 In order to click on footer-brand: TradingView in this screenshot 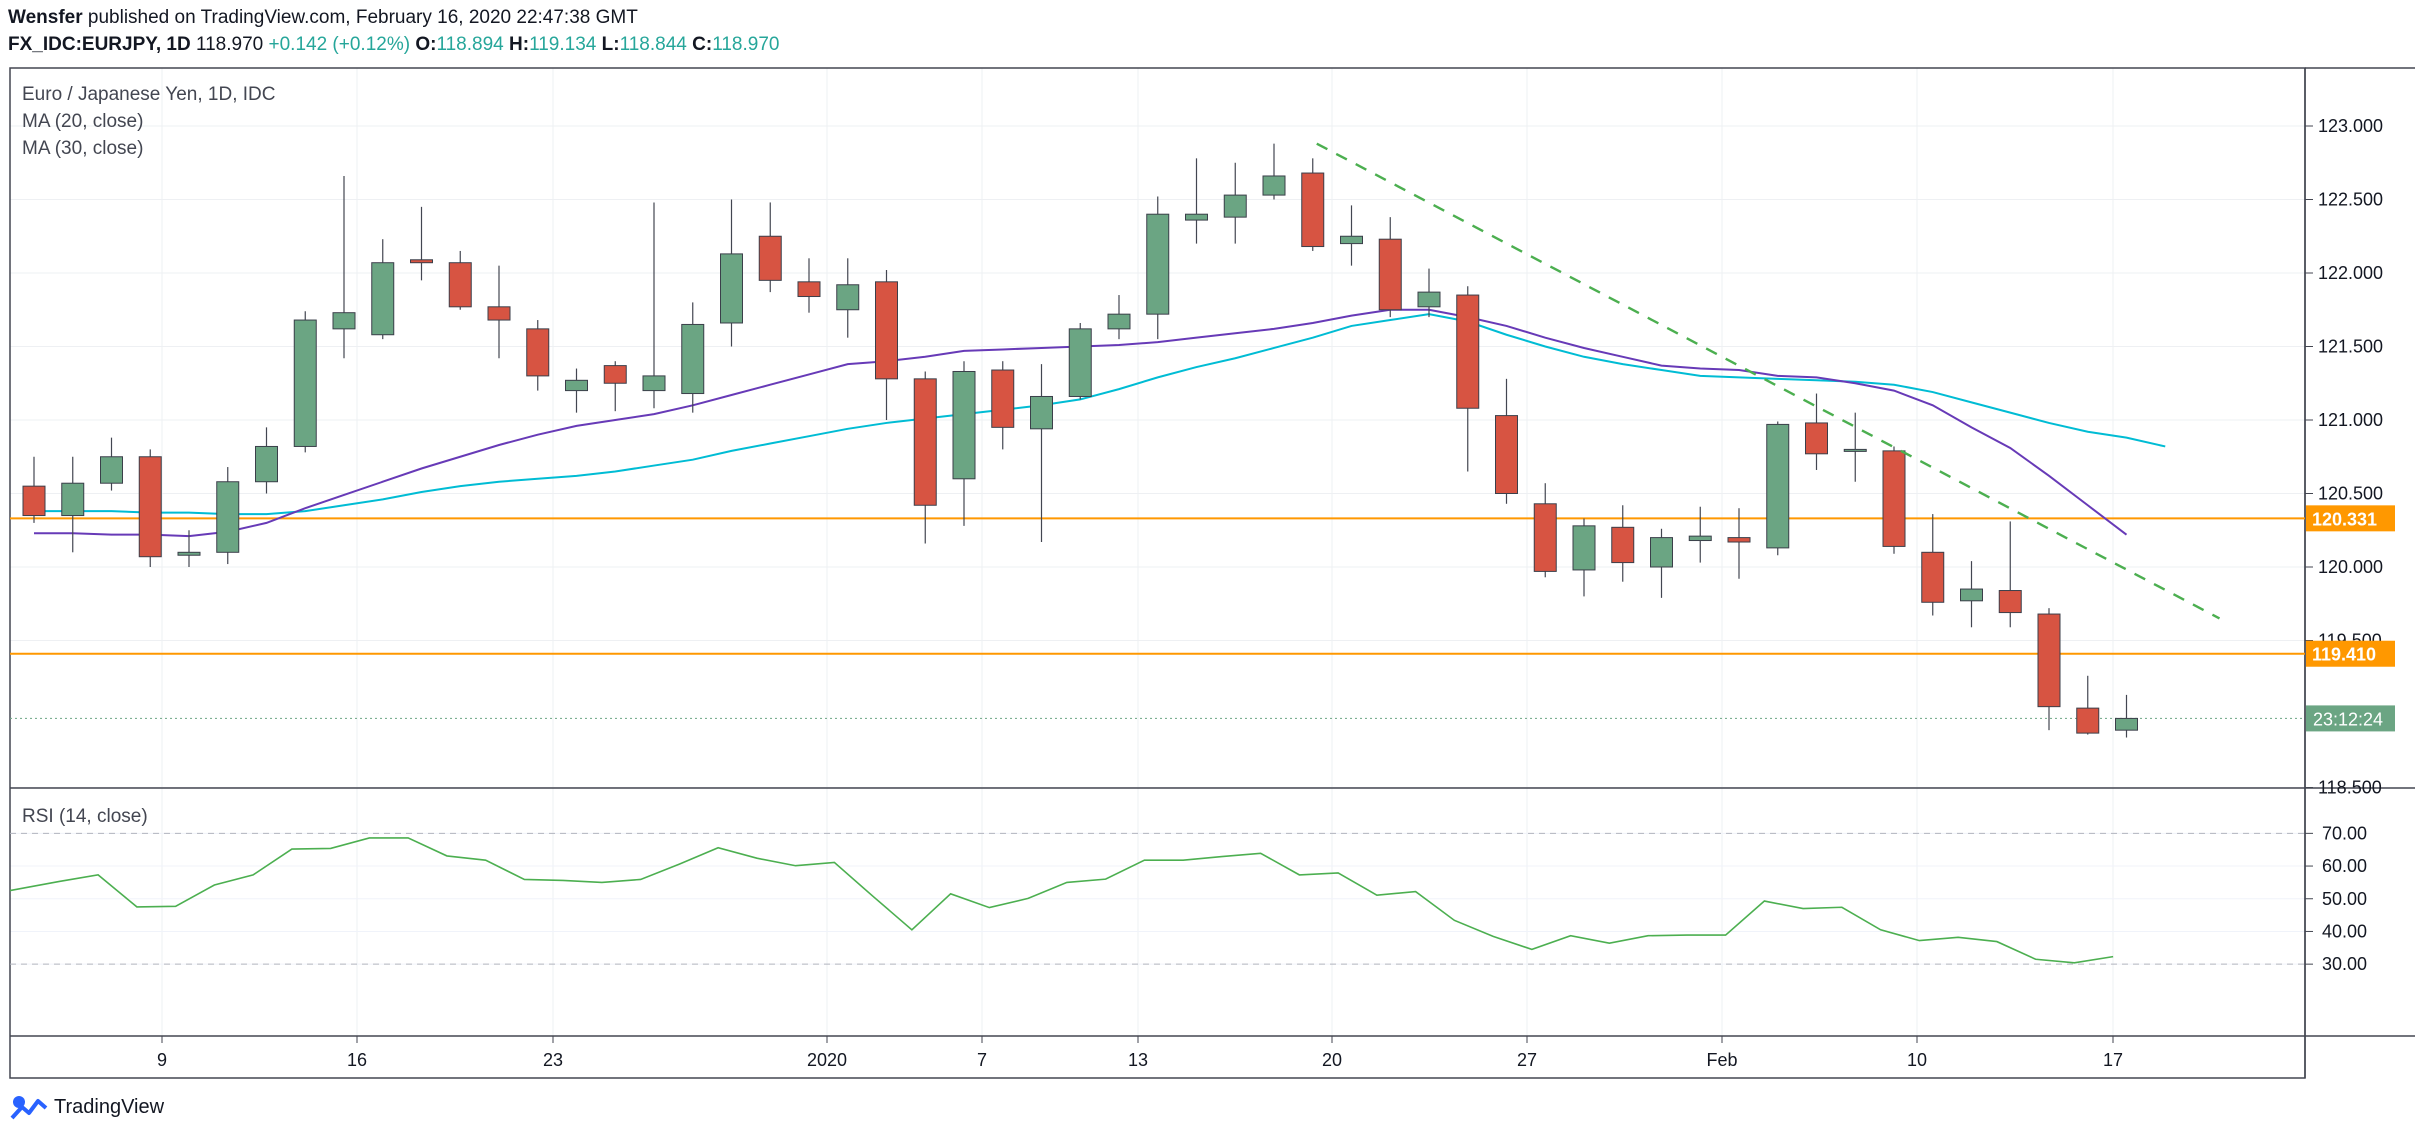, I will do `click(87, 1107)`.